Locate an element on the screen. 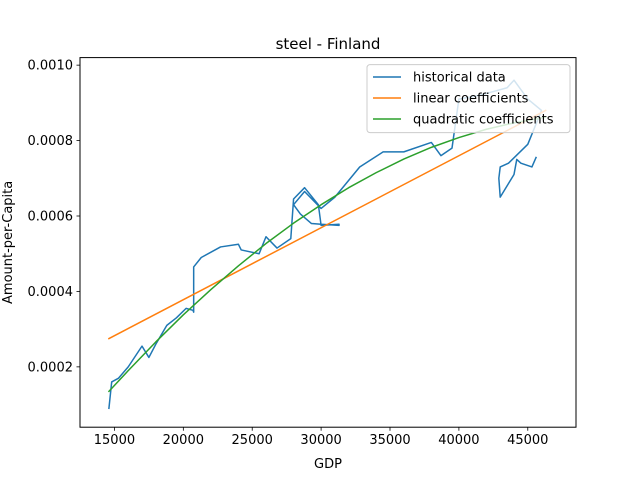  y-tick-label: 0.0004 is located at coordinates (51, 292).